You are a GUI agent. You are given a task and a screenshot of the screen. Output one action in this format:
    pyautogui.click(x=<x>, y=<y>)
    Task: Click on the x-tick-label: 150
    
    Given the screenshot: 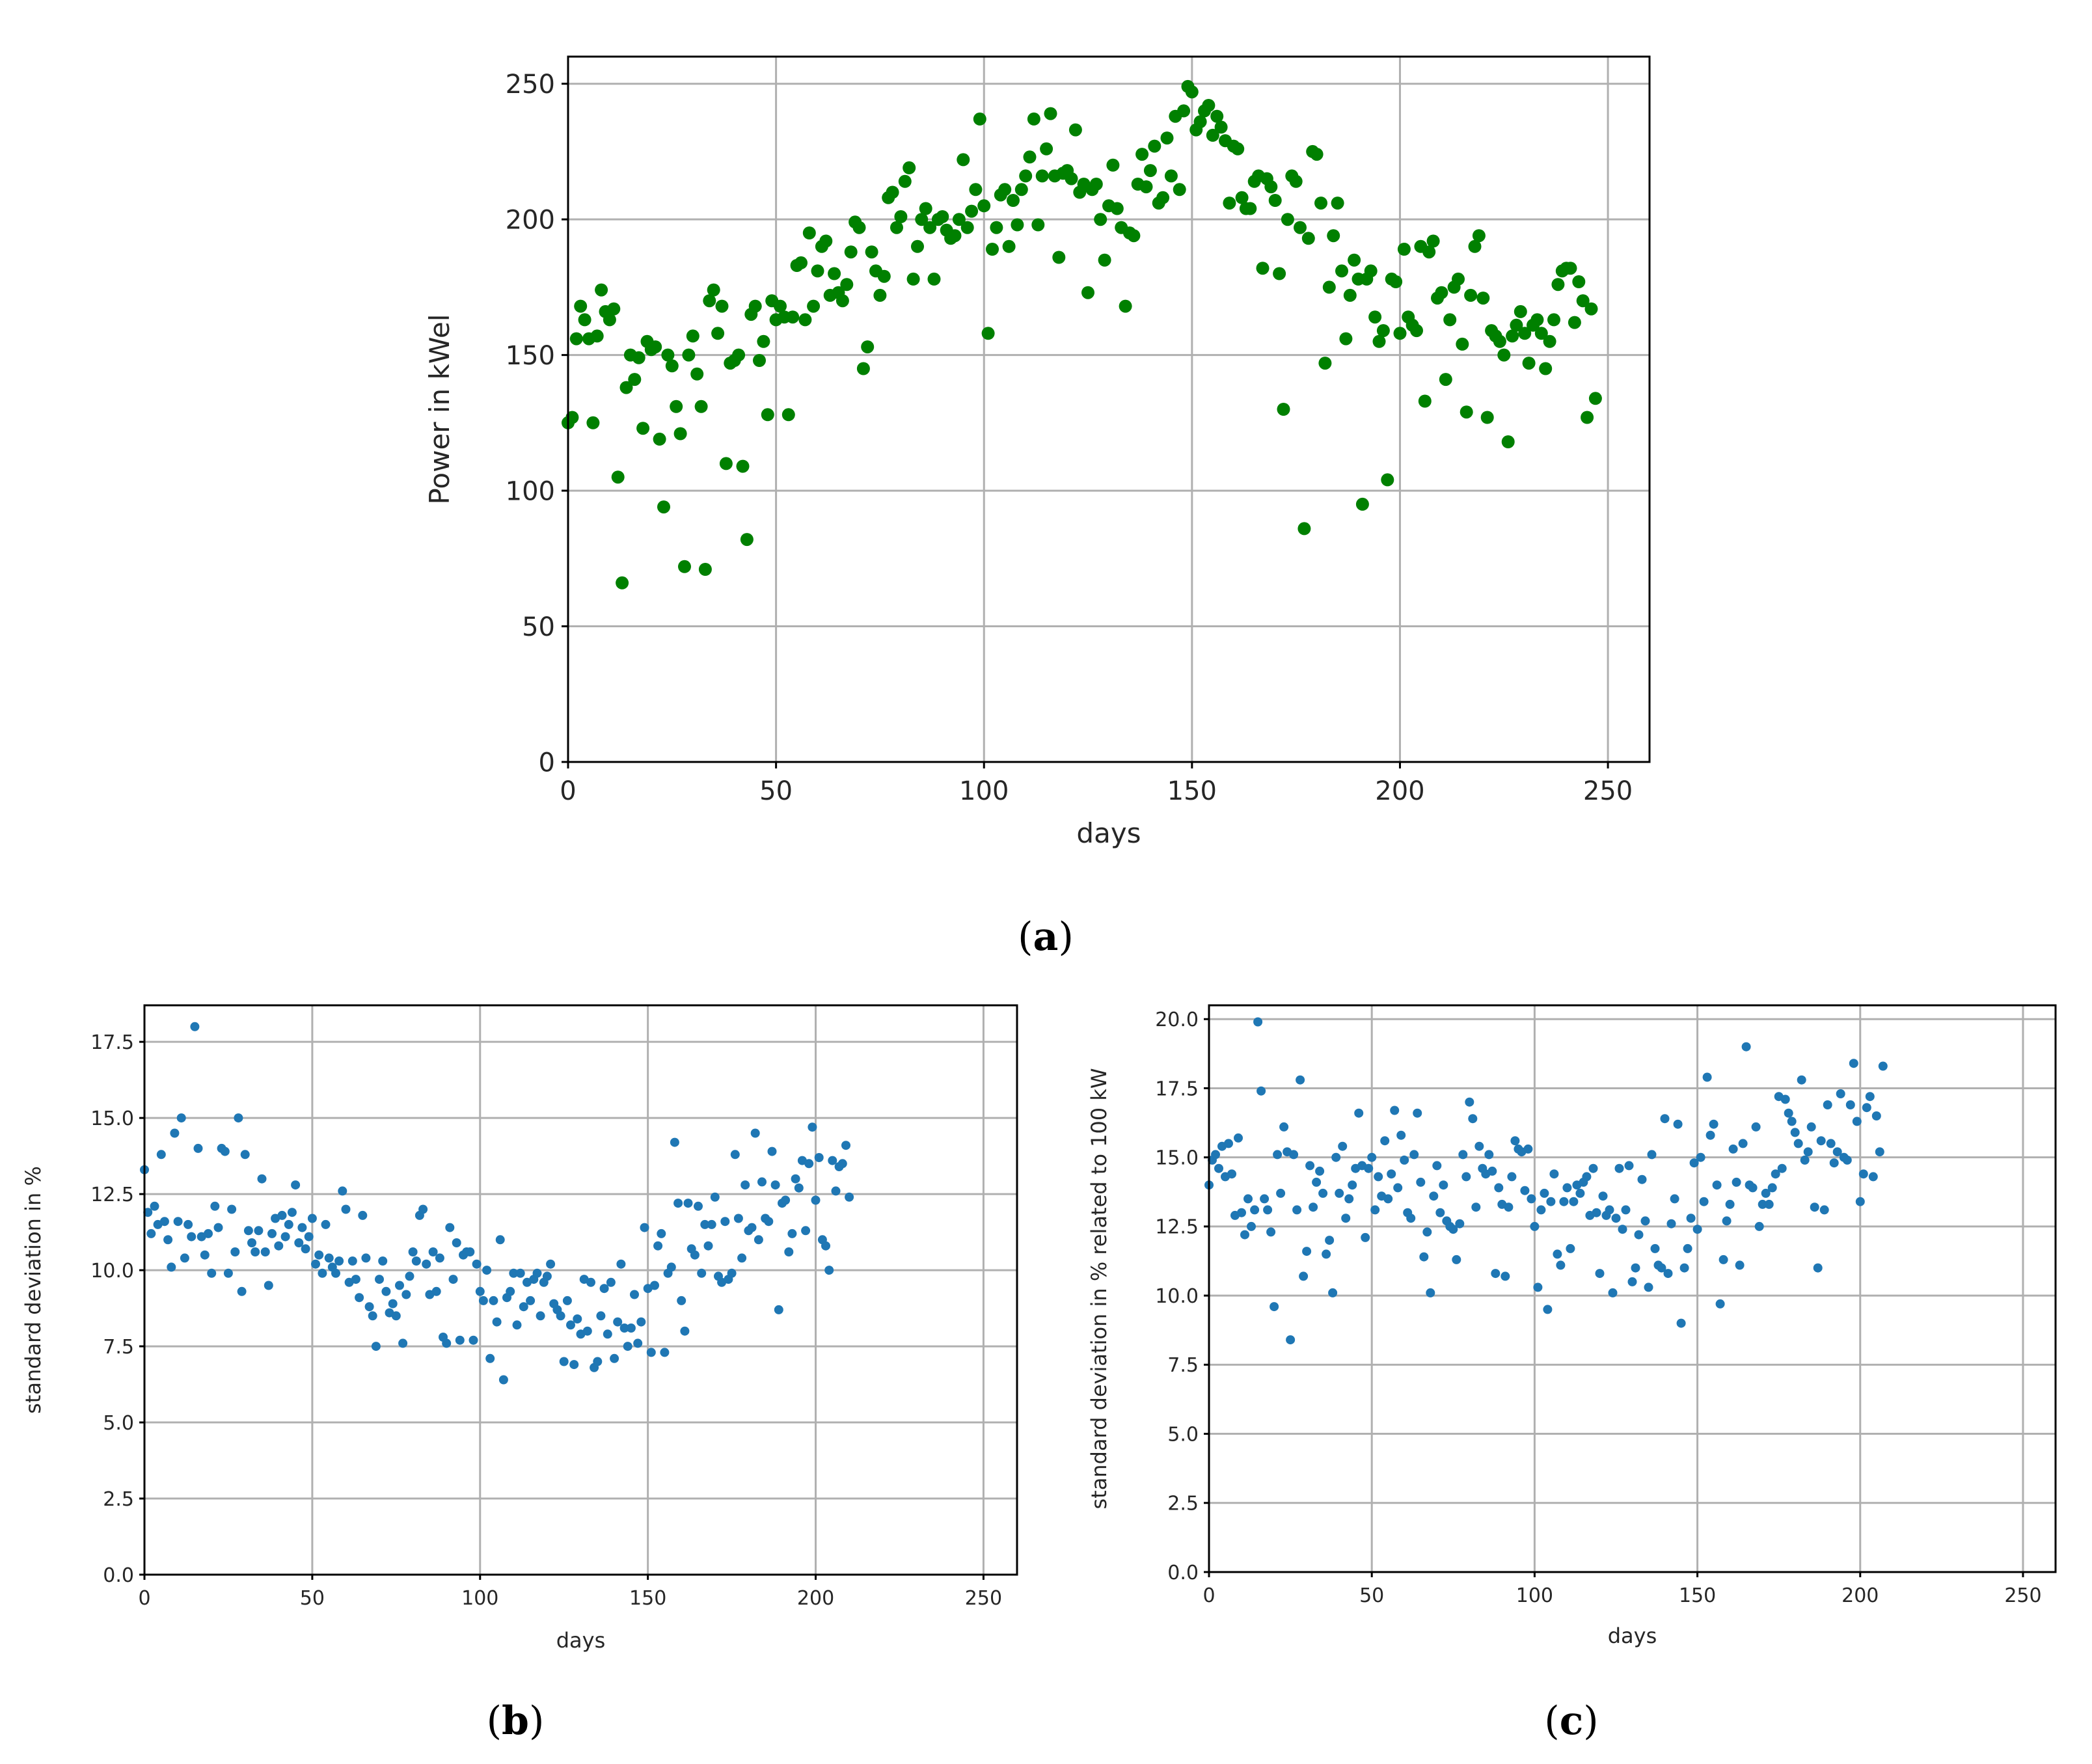 What is the action you would take?
    pyautogui.click(x=647, y=1598)
    